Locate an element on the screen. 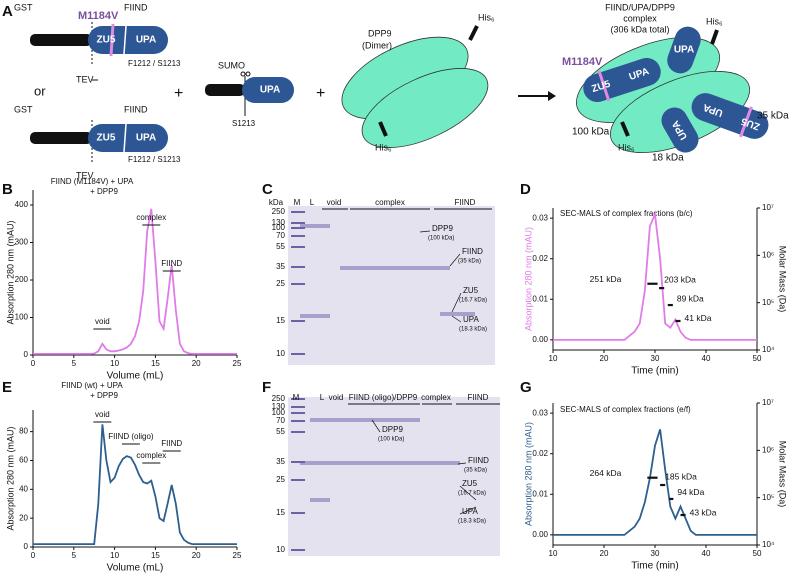  zu5-label: ZU5 is located at coordinates (106, 138).